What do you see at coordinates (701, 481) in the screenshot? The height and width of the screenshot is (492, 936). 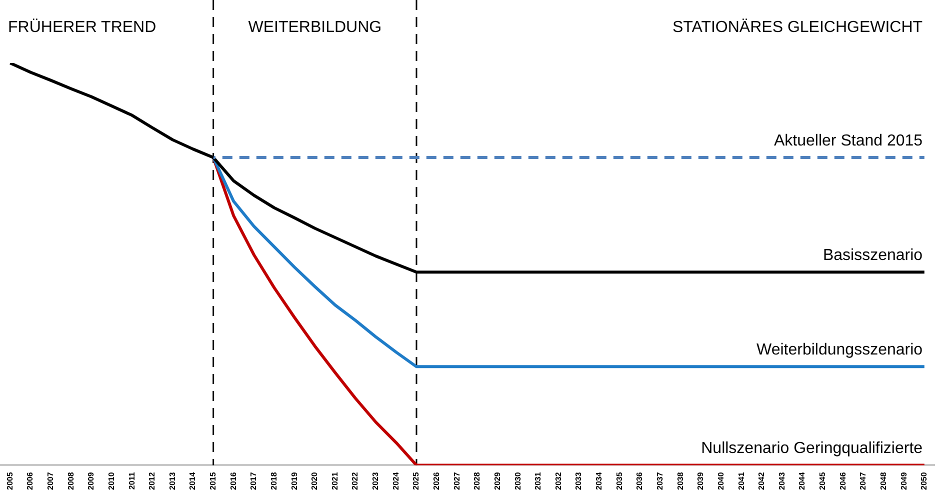 I see `x-tick-label: 2039` at bounding box center [701, 481].